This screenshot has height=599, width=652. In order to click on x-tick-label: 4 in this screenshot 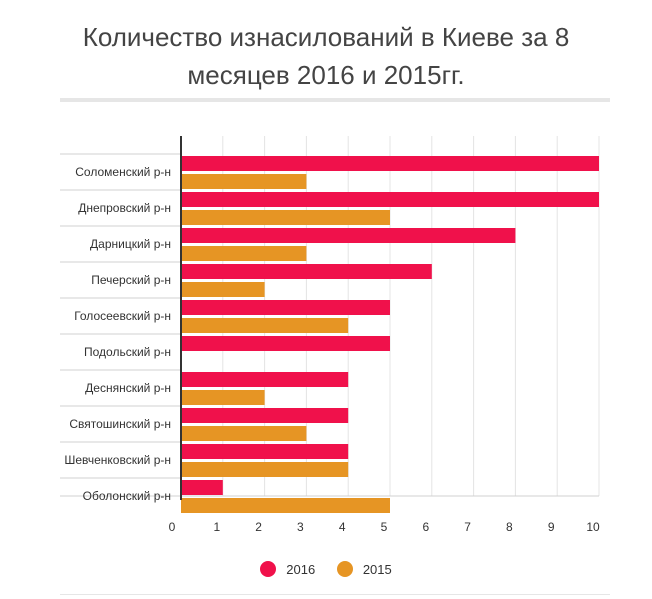, I will do `click(342, 527)`.